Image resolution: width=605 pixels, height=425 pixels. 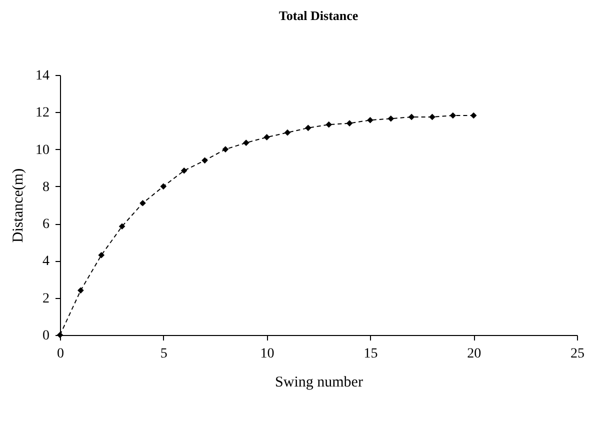 I want to click on y-tick-label: 14, so click(x=43, y=76).